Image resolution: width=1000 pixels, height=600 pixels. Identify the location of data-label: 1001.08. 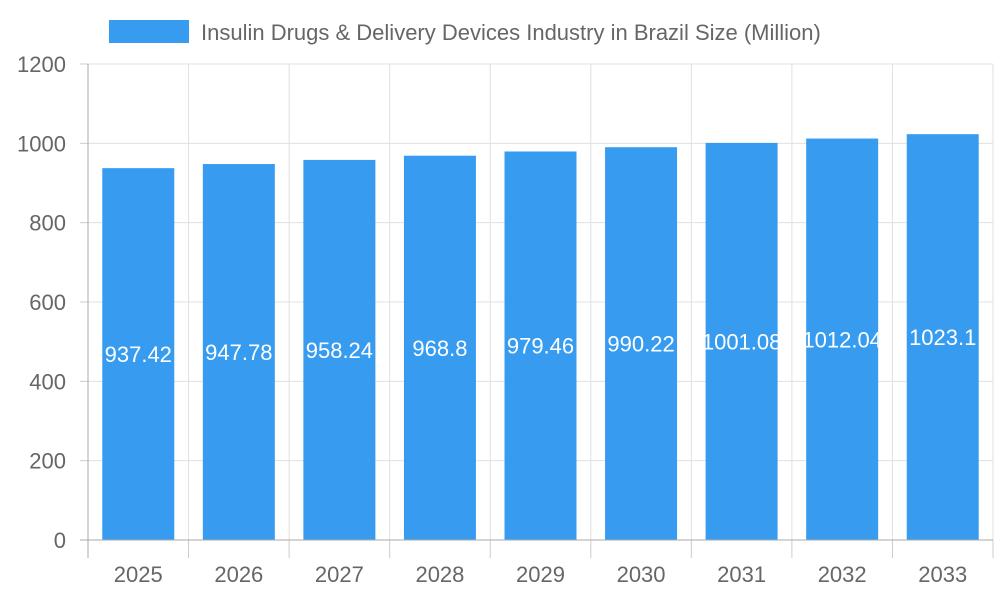
(742, 341).